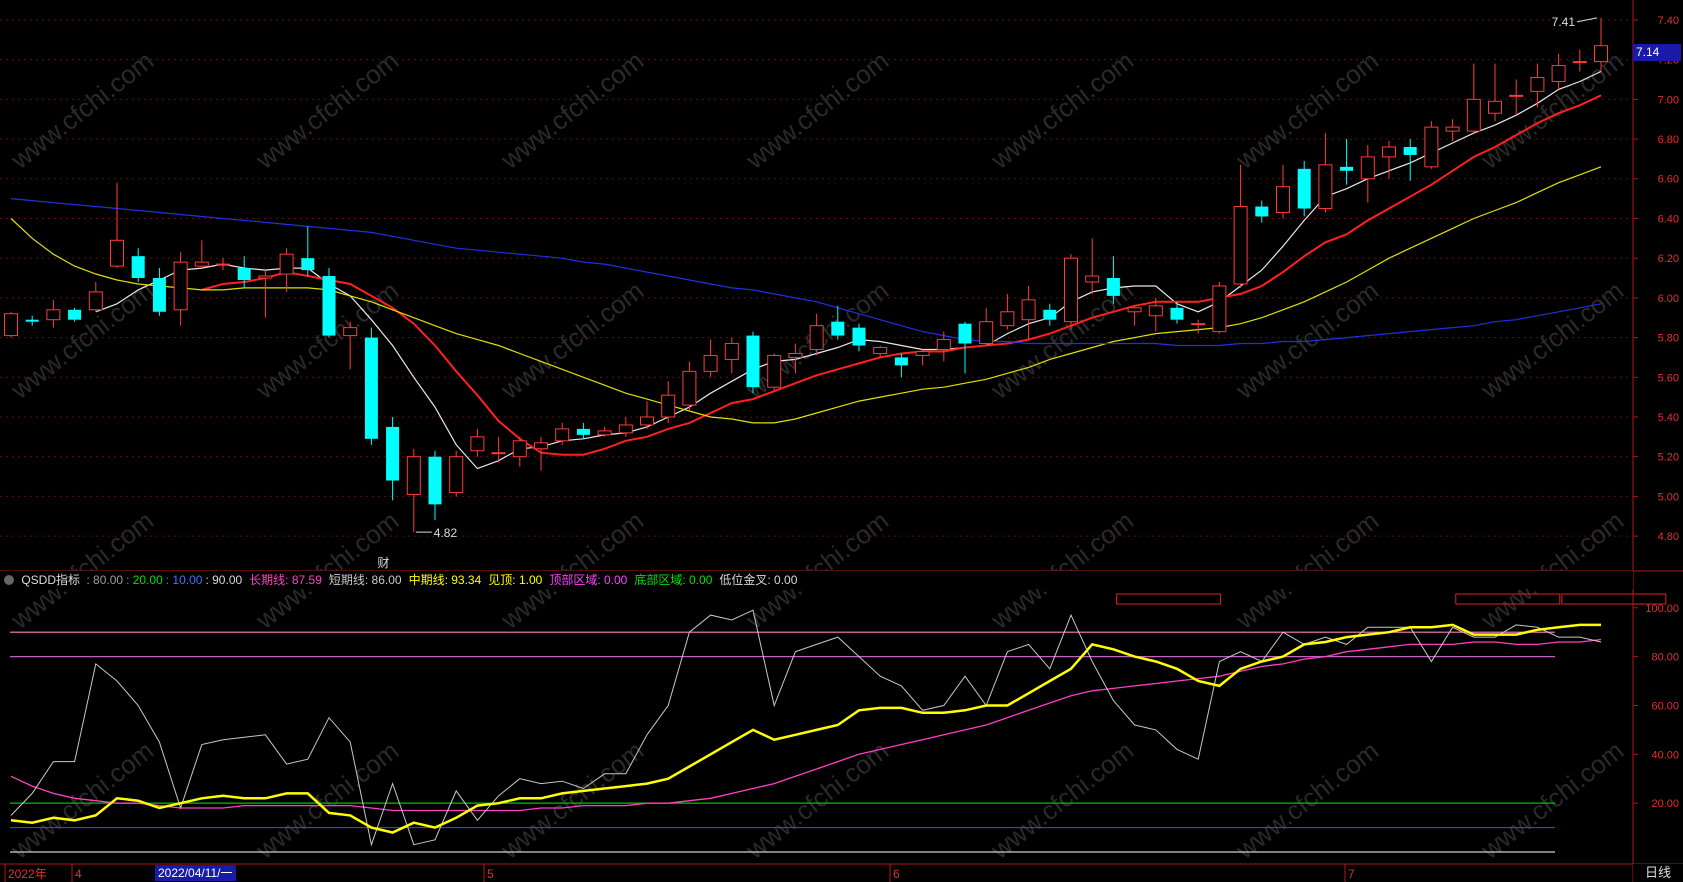 Image resolution: width=1683 pixels, height=882 pixels. What do you see at coordinates (896, 874) in the screenshot?
I see `time-label: 6` at bounding box center [896, 874].